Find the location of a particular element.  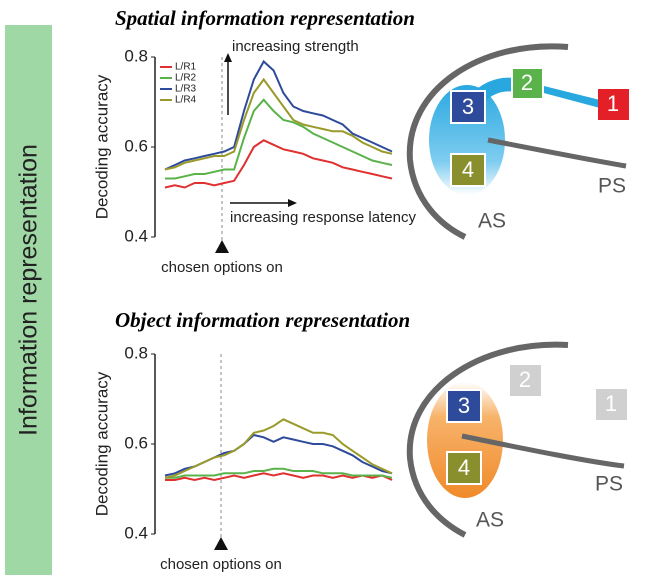

chart-title: Object information representation is located at coordinates (262, 320).